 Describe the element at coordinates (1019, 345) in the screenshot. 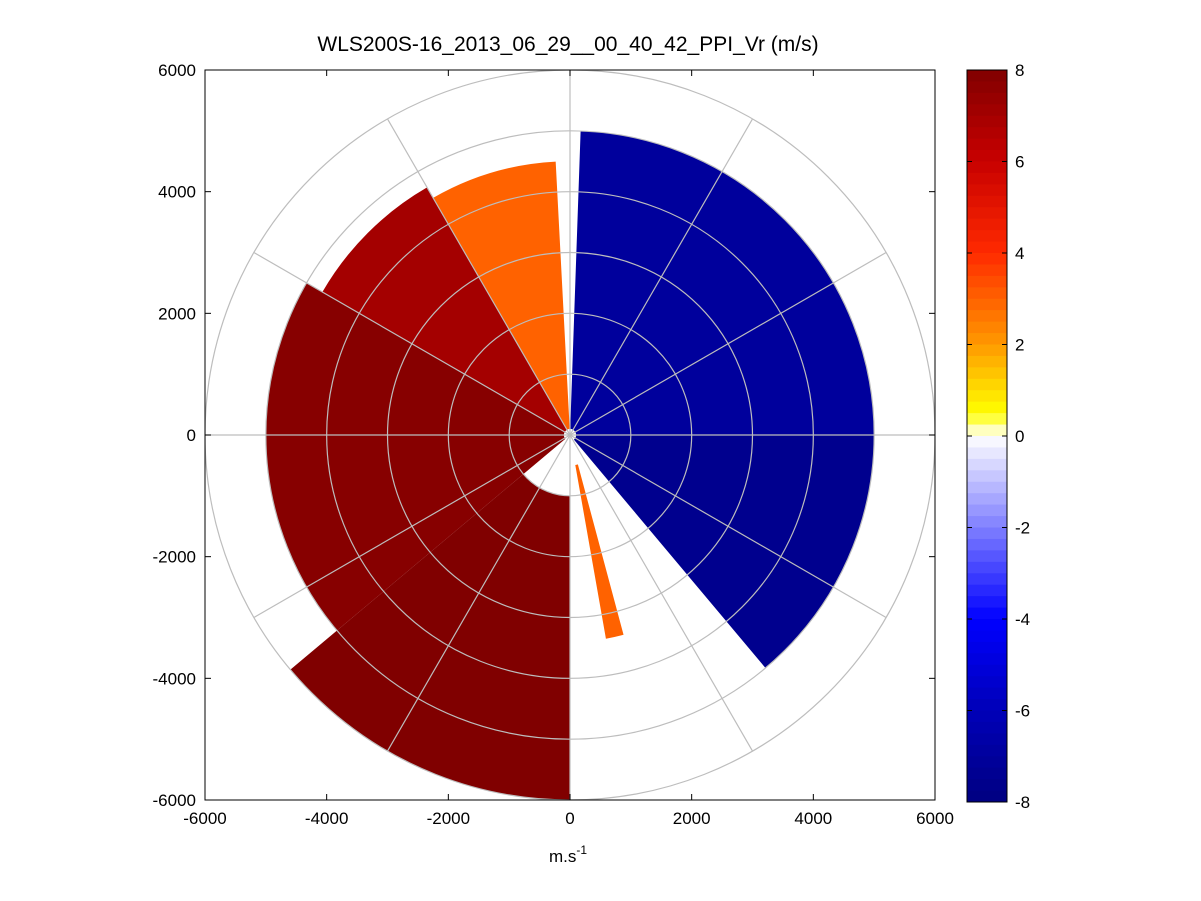

I see `colorbar-tick-label: 2` at that location.